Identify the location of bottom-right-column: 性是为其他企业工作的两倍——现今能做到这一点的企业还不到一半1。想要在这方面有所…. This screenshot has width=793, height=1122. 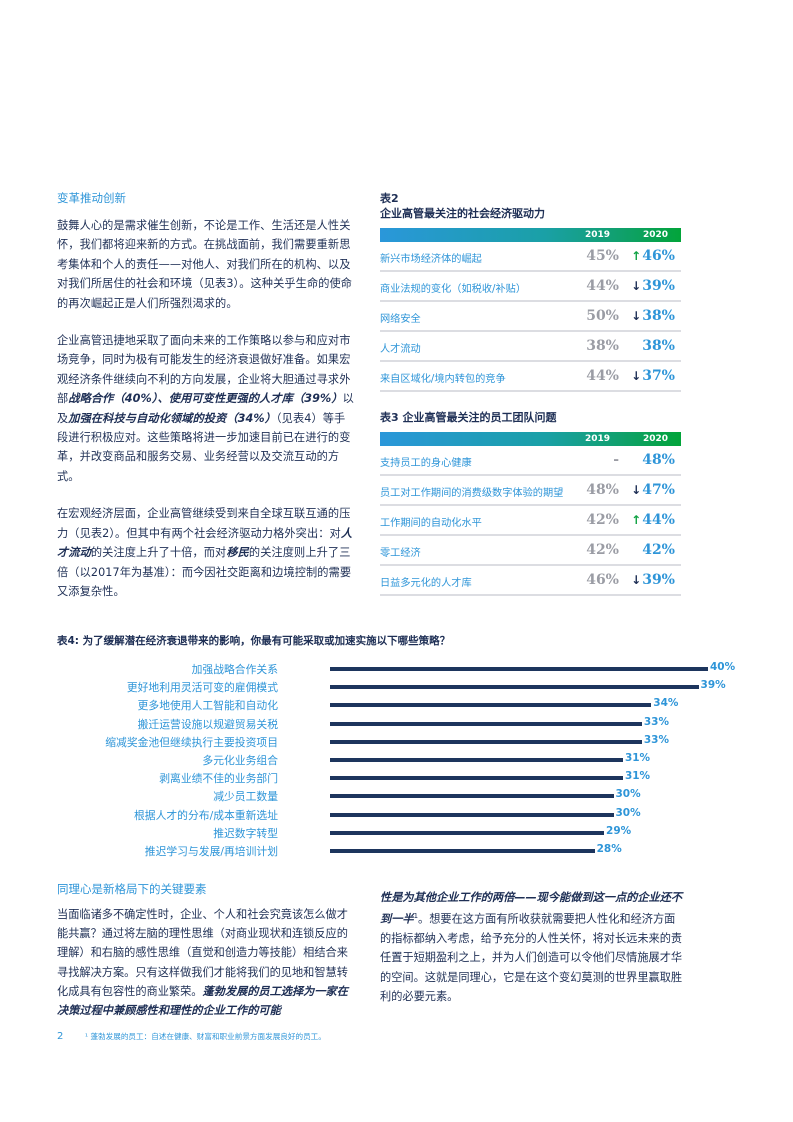
(532, 947).